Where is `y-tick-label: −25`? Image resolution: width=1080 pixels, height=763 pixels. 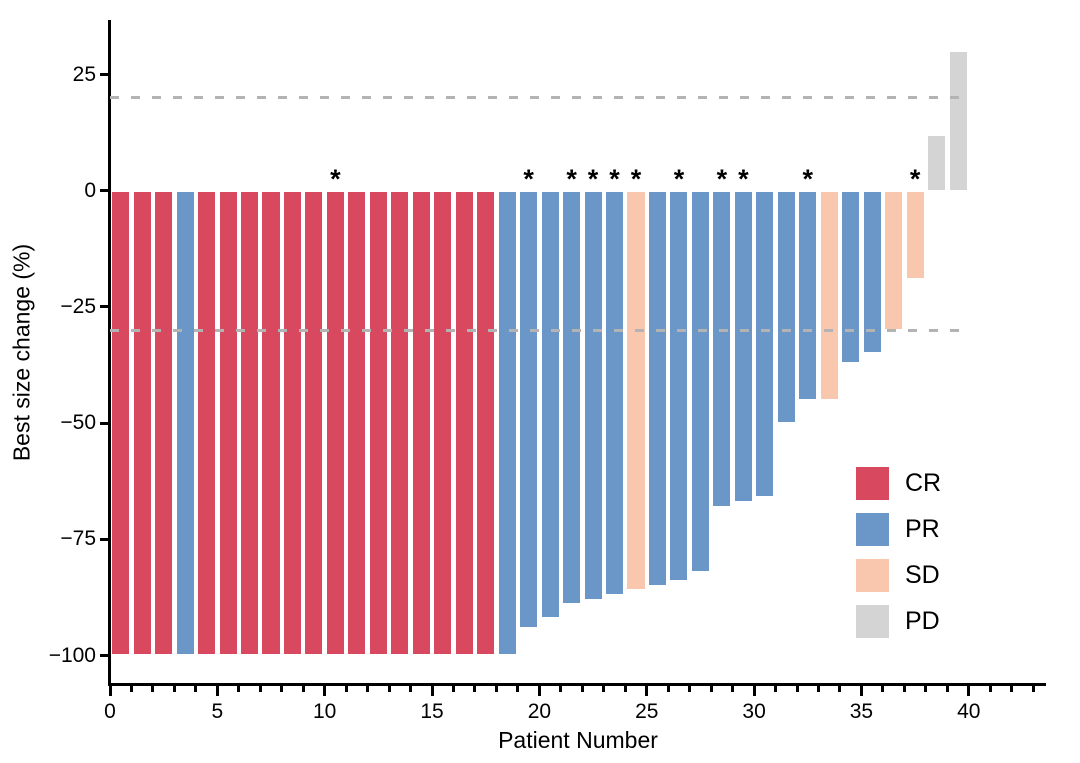
y-tick-label: −25 is located at coordinates (78, 306).